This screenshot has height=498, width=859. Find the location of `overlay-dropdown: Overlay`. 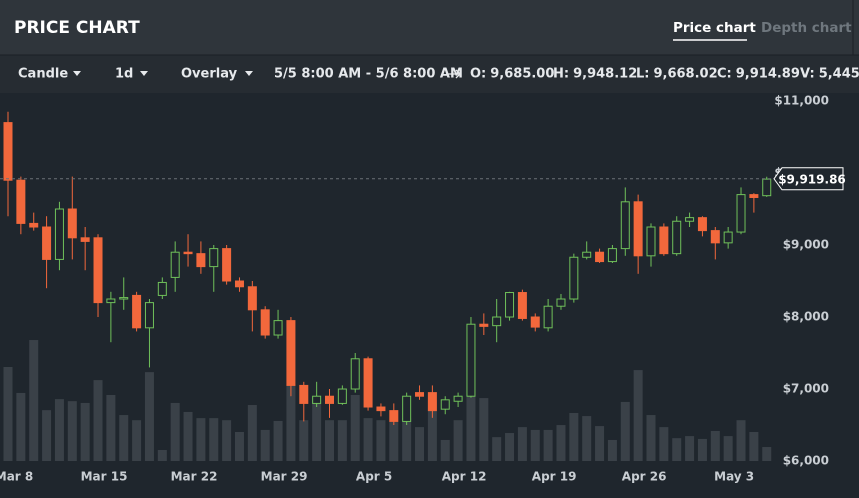

overlay-dropdown: Overlay is located at coordinates (209, 74).